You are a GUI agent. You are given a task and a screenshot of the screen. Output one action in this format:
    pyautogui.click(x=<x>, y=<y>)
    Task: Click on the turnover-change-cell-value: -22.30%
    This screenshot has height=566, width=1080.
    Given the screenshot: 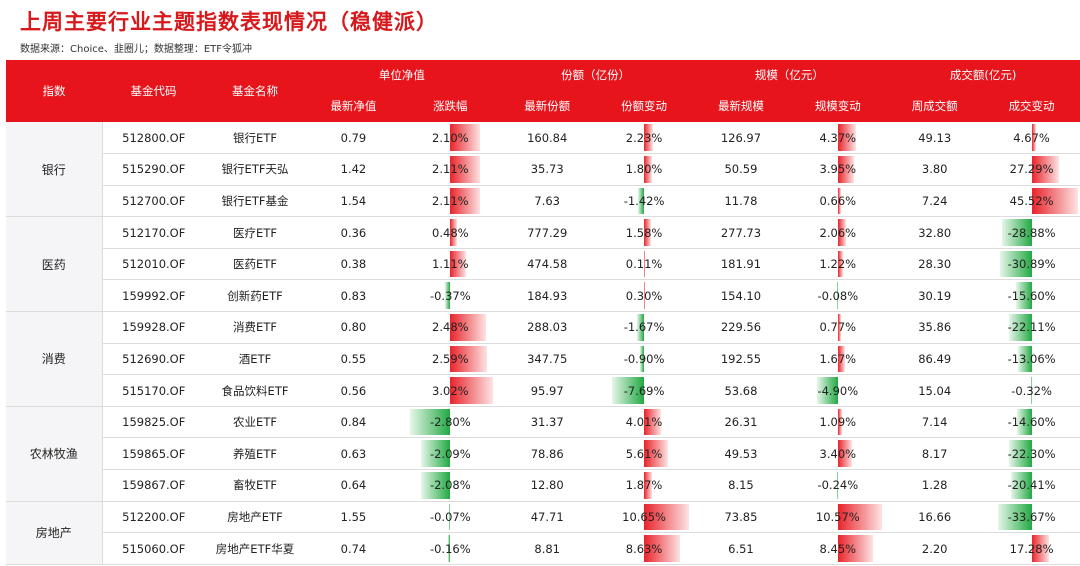 What is the action you would take?
    pyautogui.click(x=1031, y=453)
    